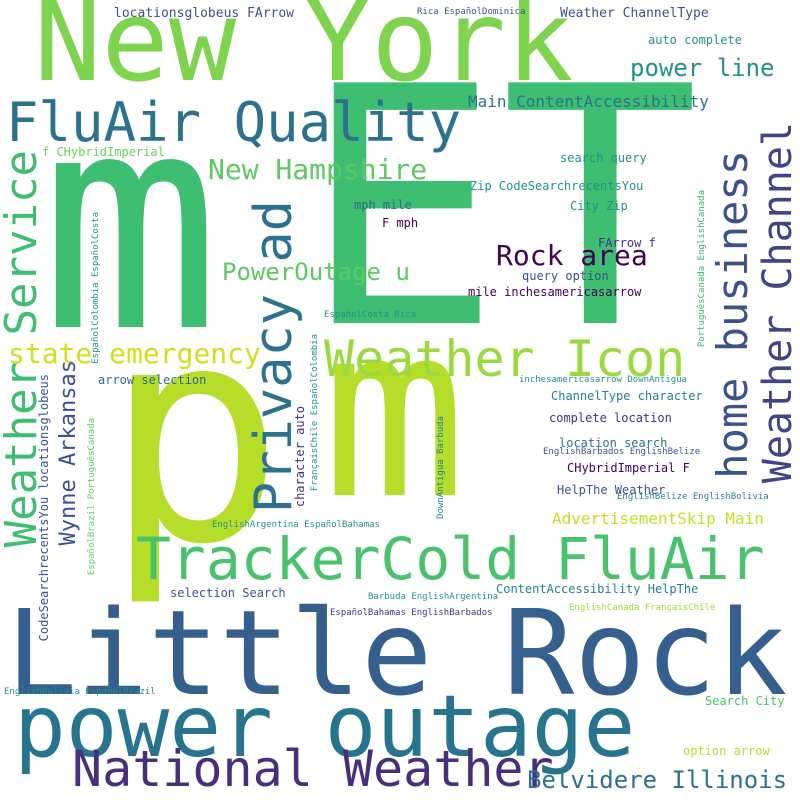 This screenshot has width=800, height=800. I want to click on word-belvidere-illinois: Belvidere Illinois, so click(657, 780).